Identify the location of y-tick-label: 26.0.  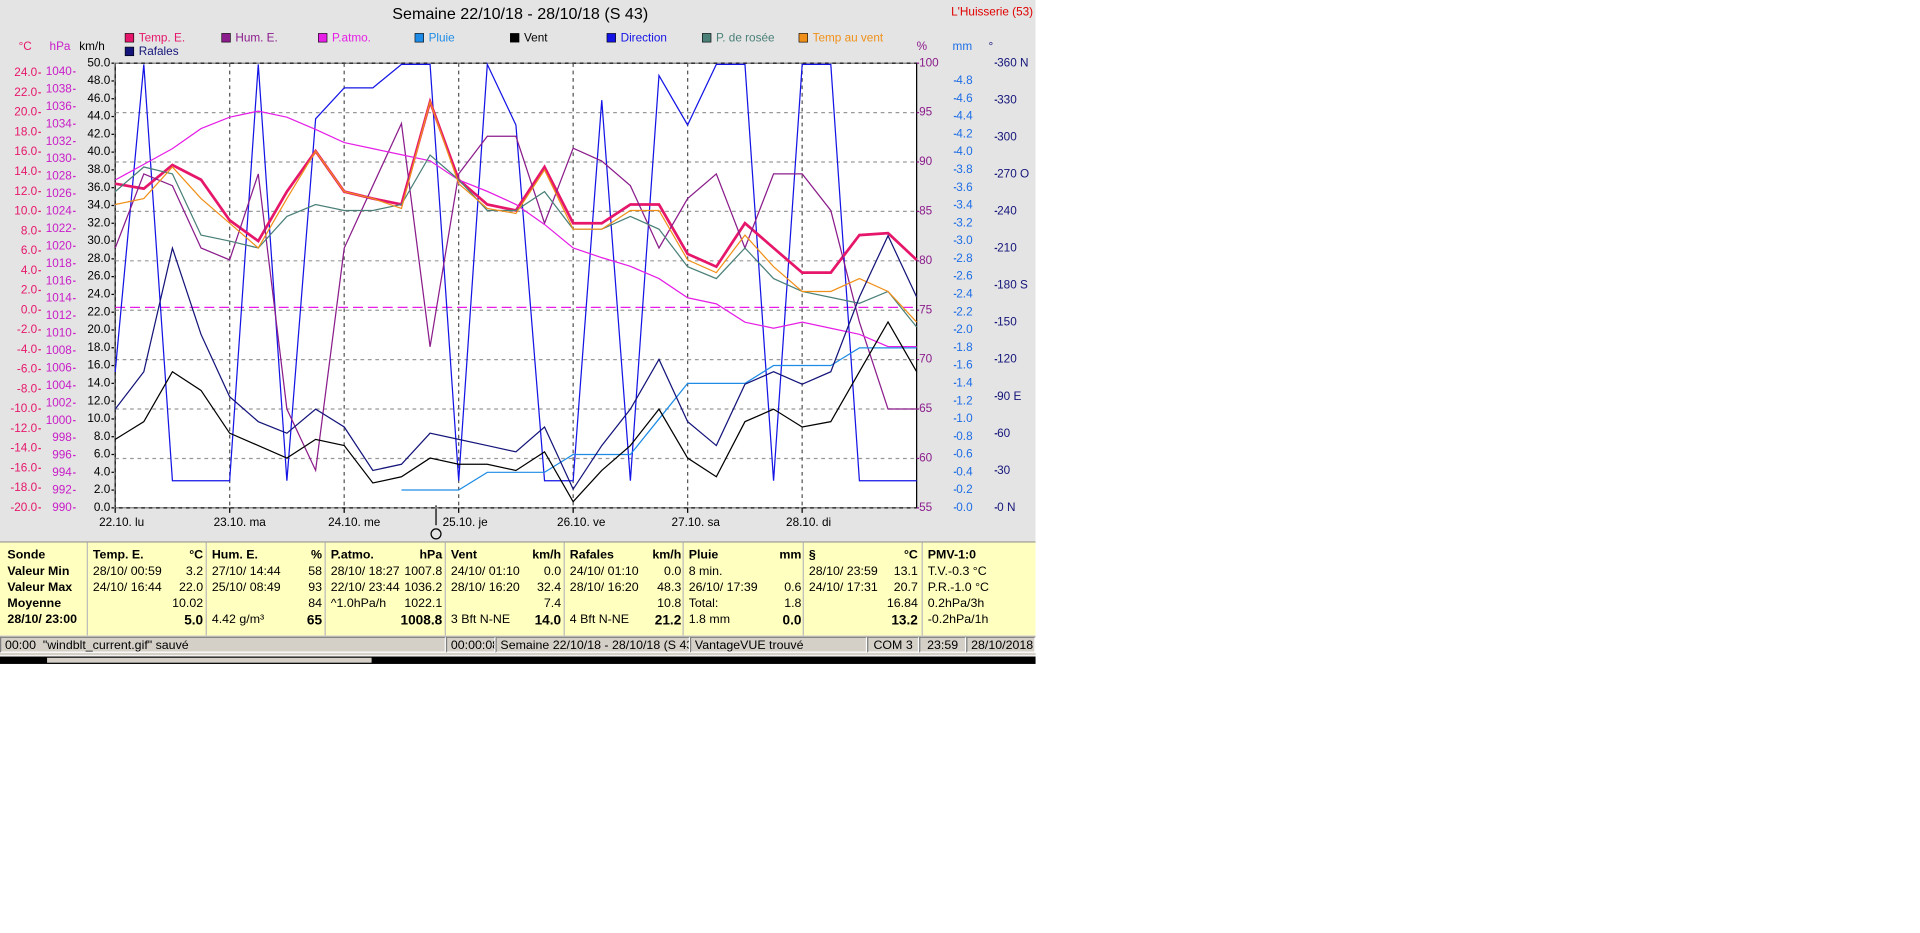
(98, 276).